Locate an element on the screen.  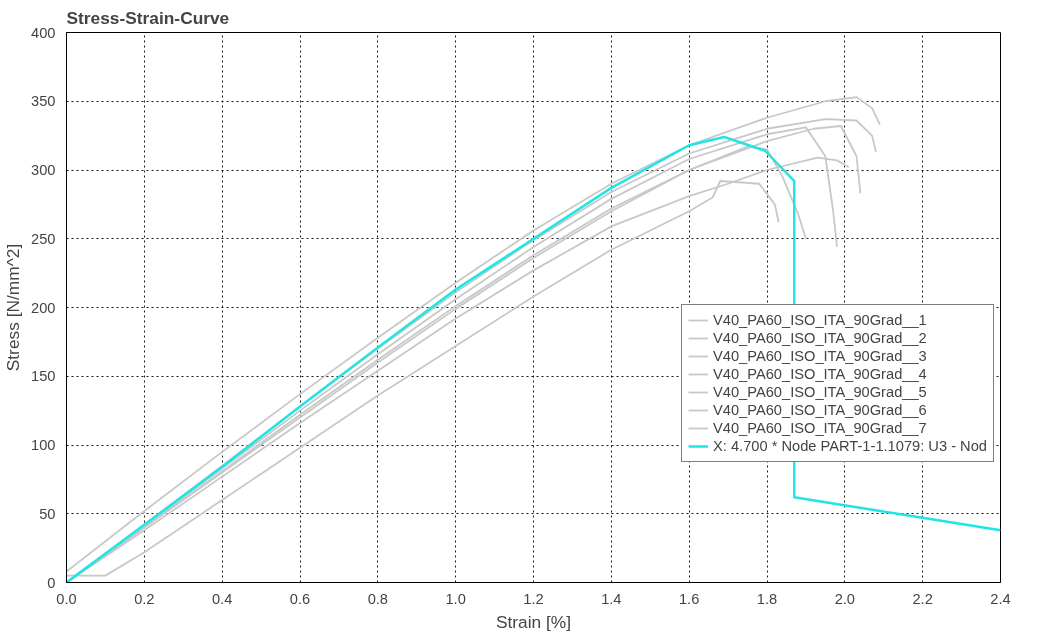
x-tick-label: 0.4 is located at coordinates (222, 598).